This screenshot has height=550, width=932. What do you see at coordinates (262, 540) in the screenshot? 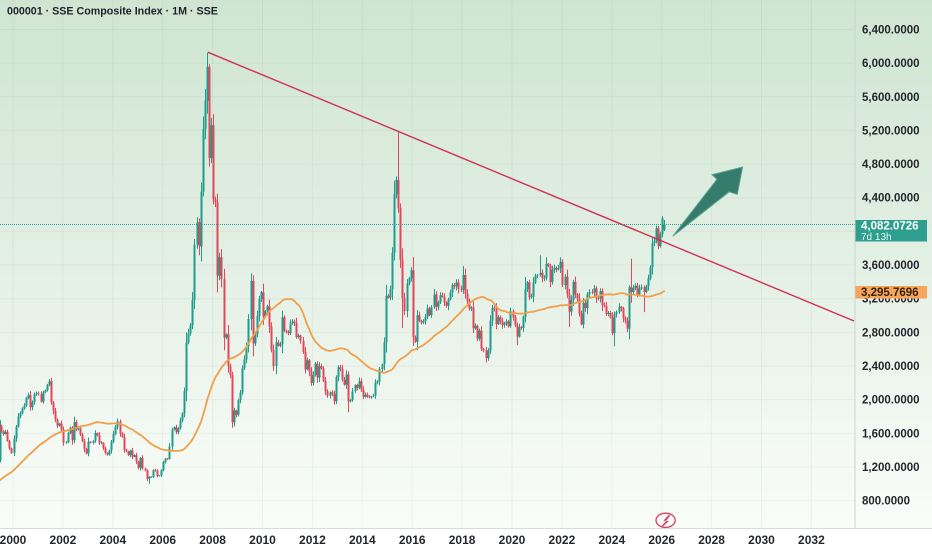
I see `svg-text: 2010` at bounding box center [262, 540].